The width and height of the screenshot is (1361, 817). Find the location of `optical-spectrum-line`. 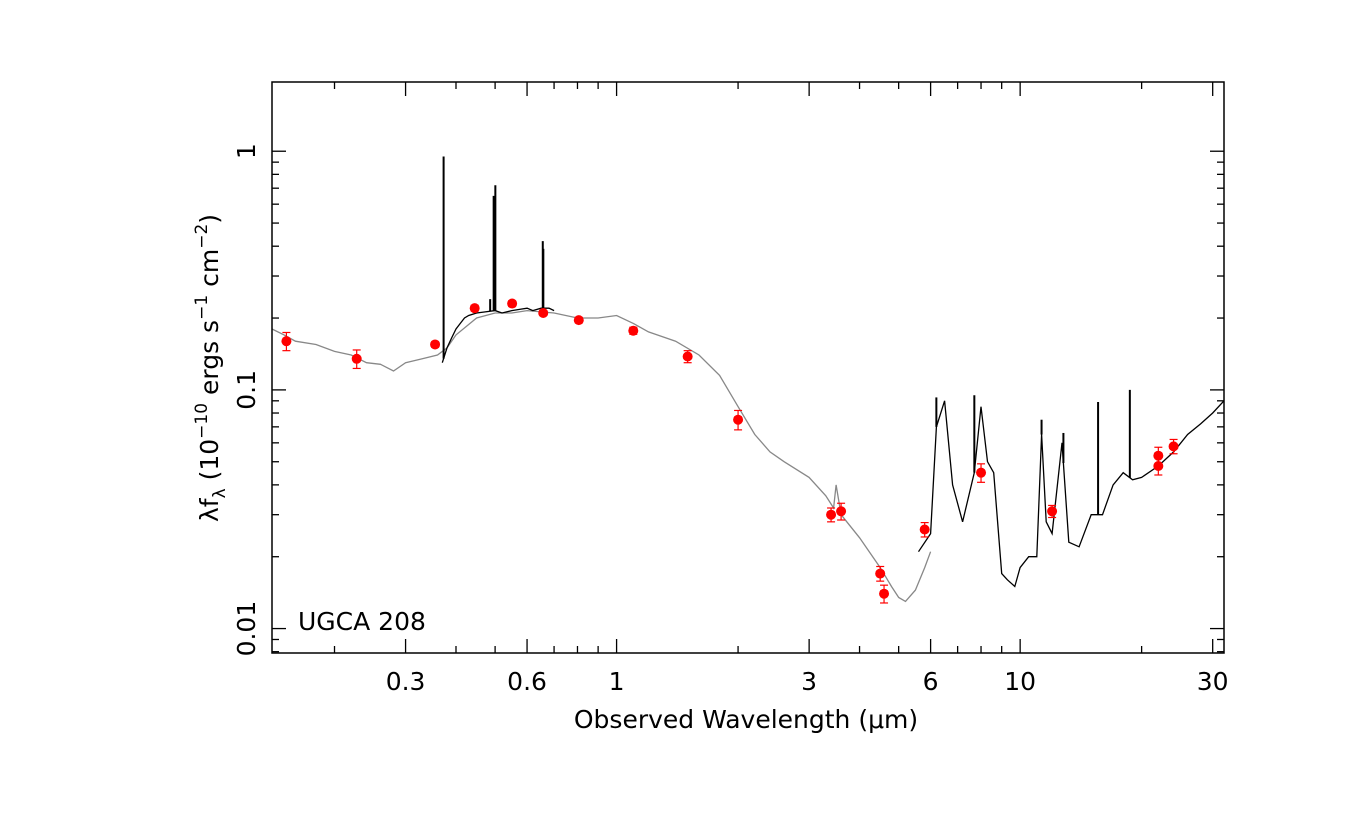

optical-spectrum-line is located at coordinates (498, 335).